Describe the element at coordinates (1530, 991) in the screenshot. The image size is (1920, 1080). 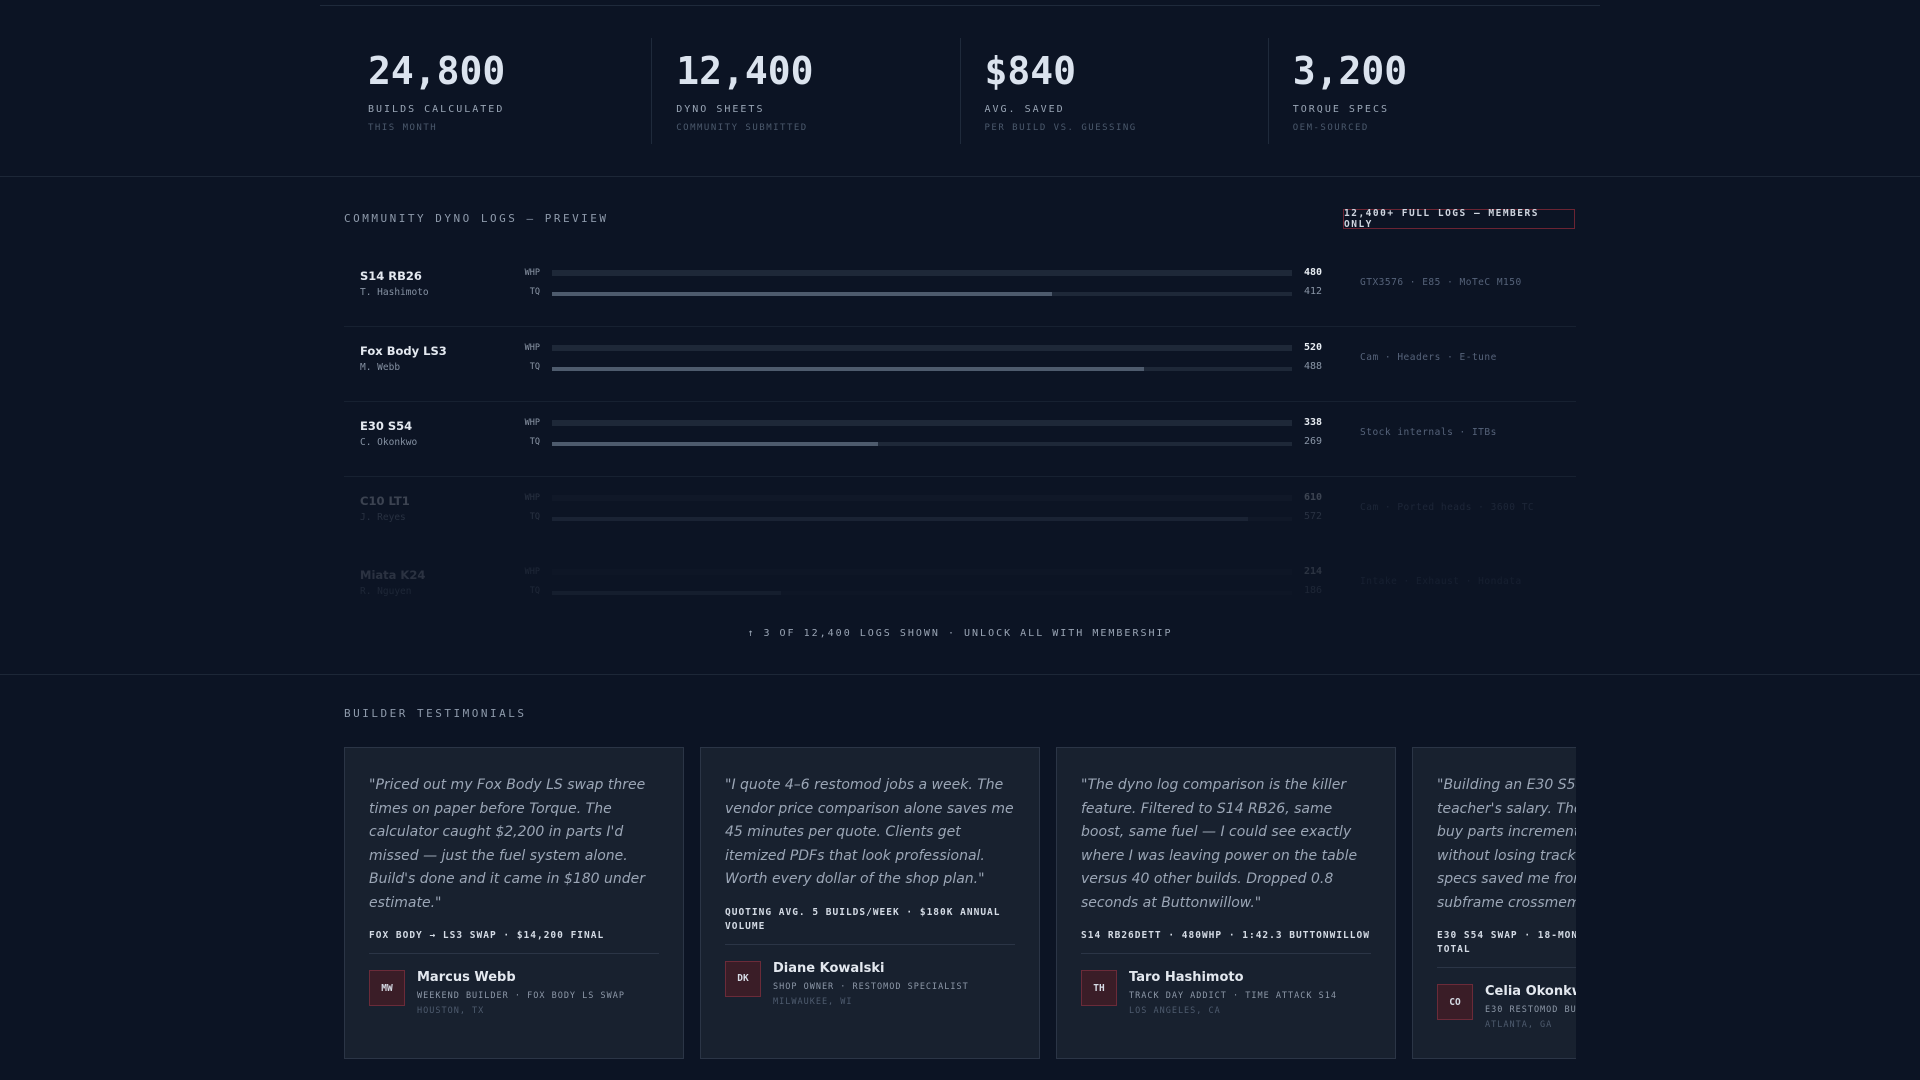
I see `author-name: Celia Okonkwo` at that location.